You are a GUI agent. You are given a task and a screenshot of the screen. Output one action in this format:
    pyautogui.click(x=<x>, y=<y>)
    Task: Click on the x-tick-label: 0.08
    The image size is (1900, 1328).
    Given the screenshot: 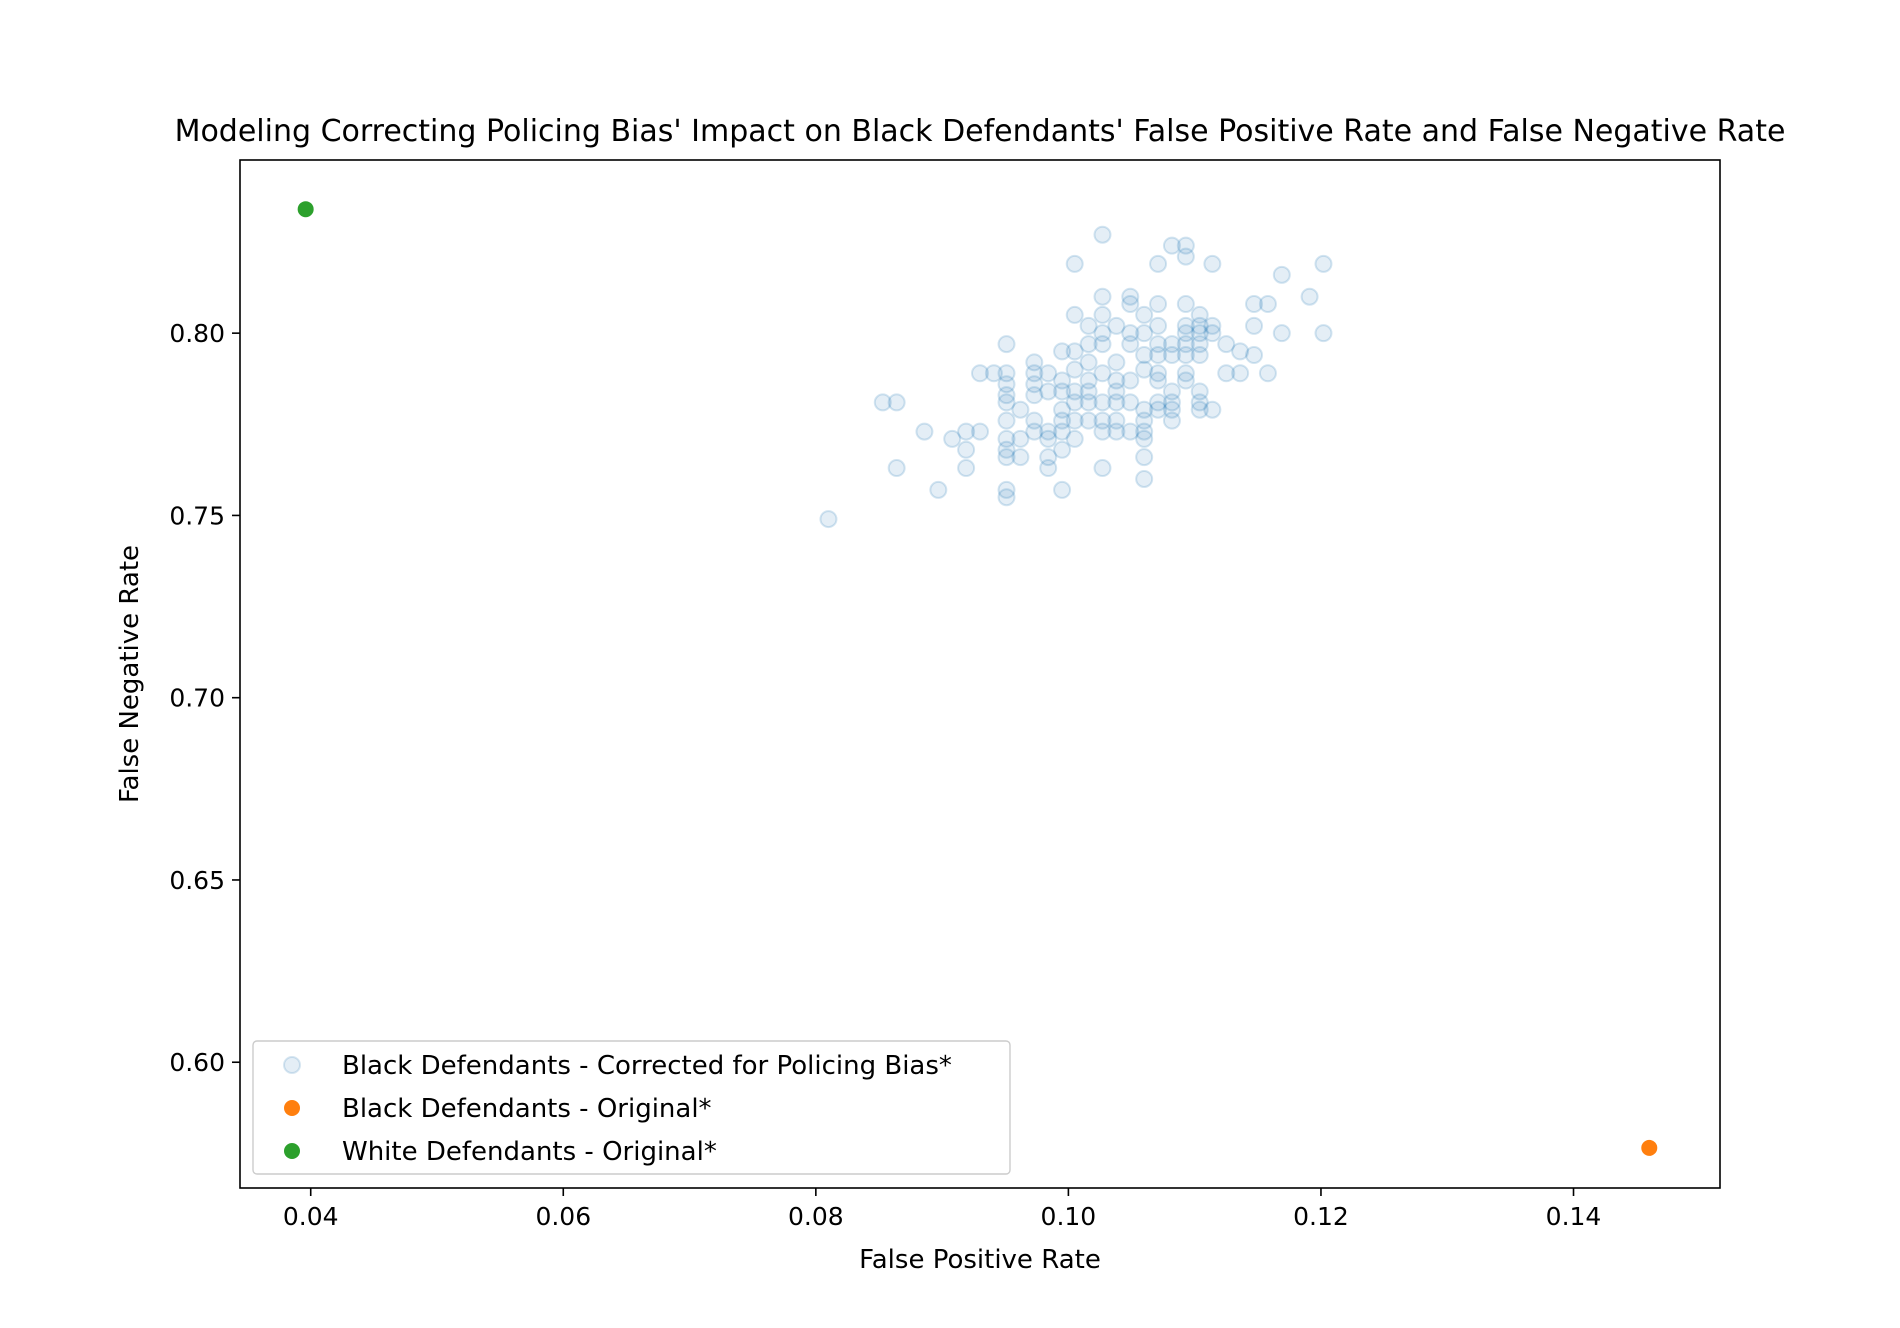 What is the action you would take?
    pyautogui.click(x=816, y=1216)
    